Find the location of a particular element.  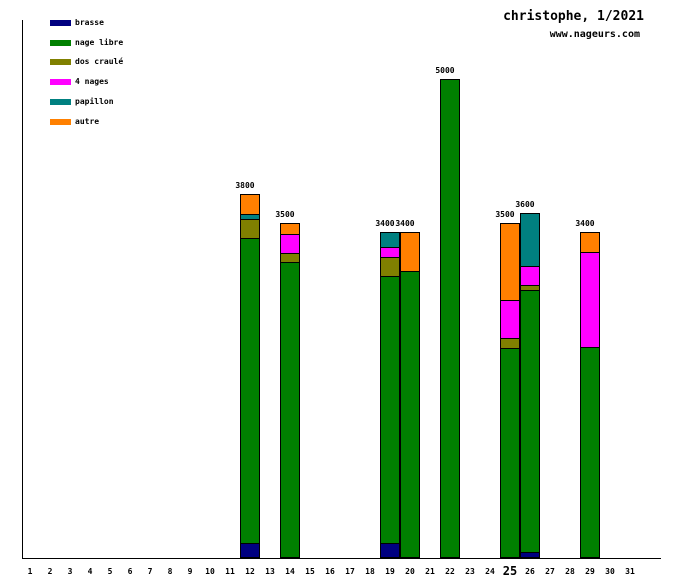

y-axis-line is located at coordinates (22, 289).